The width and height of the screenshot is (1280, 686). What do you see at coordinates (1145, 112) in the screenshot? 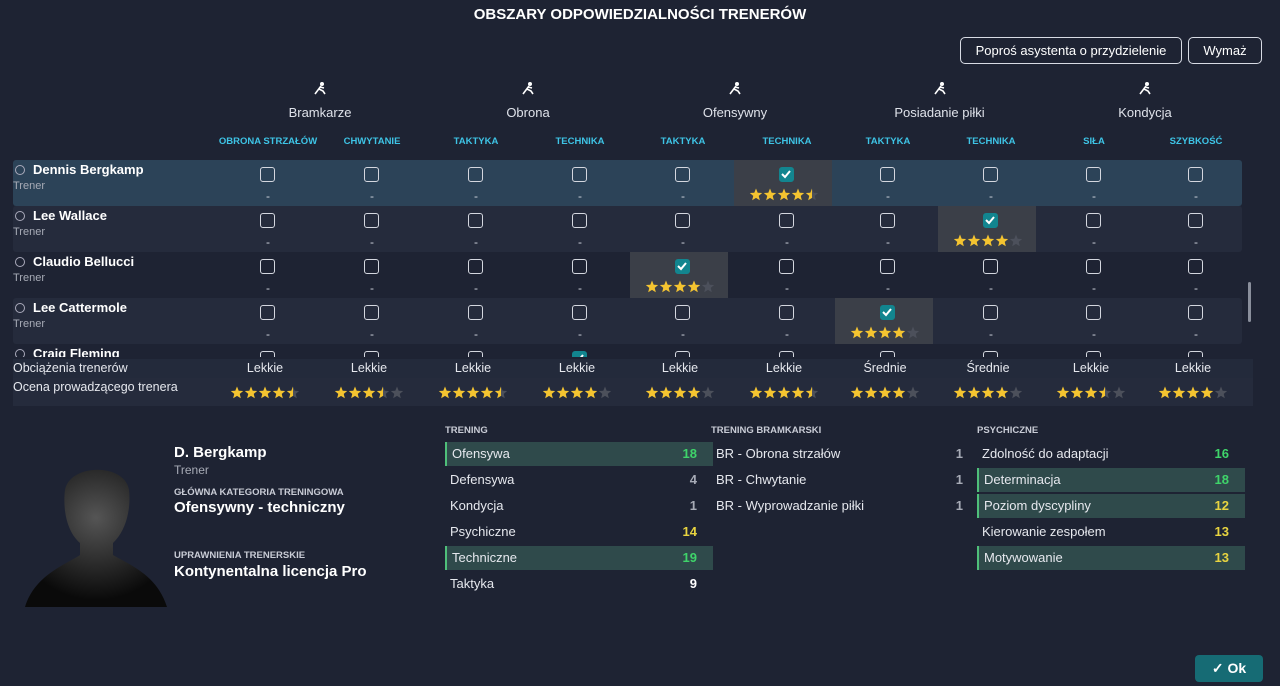
I see `group-header: Kondycja` at bounding box center [1145, 112].